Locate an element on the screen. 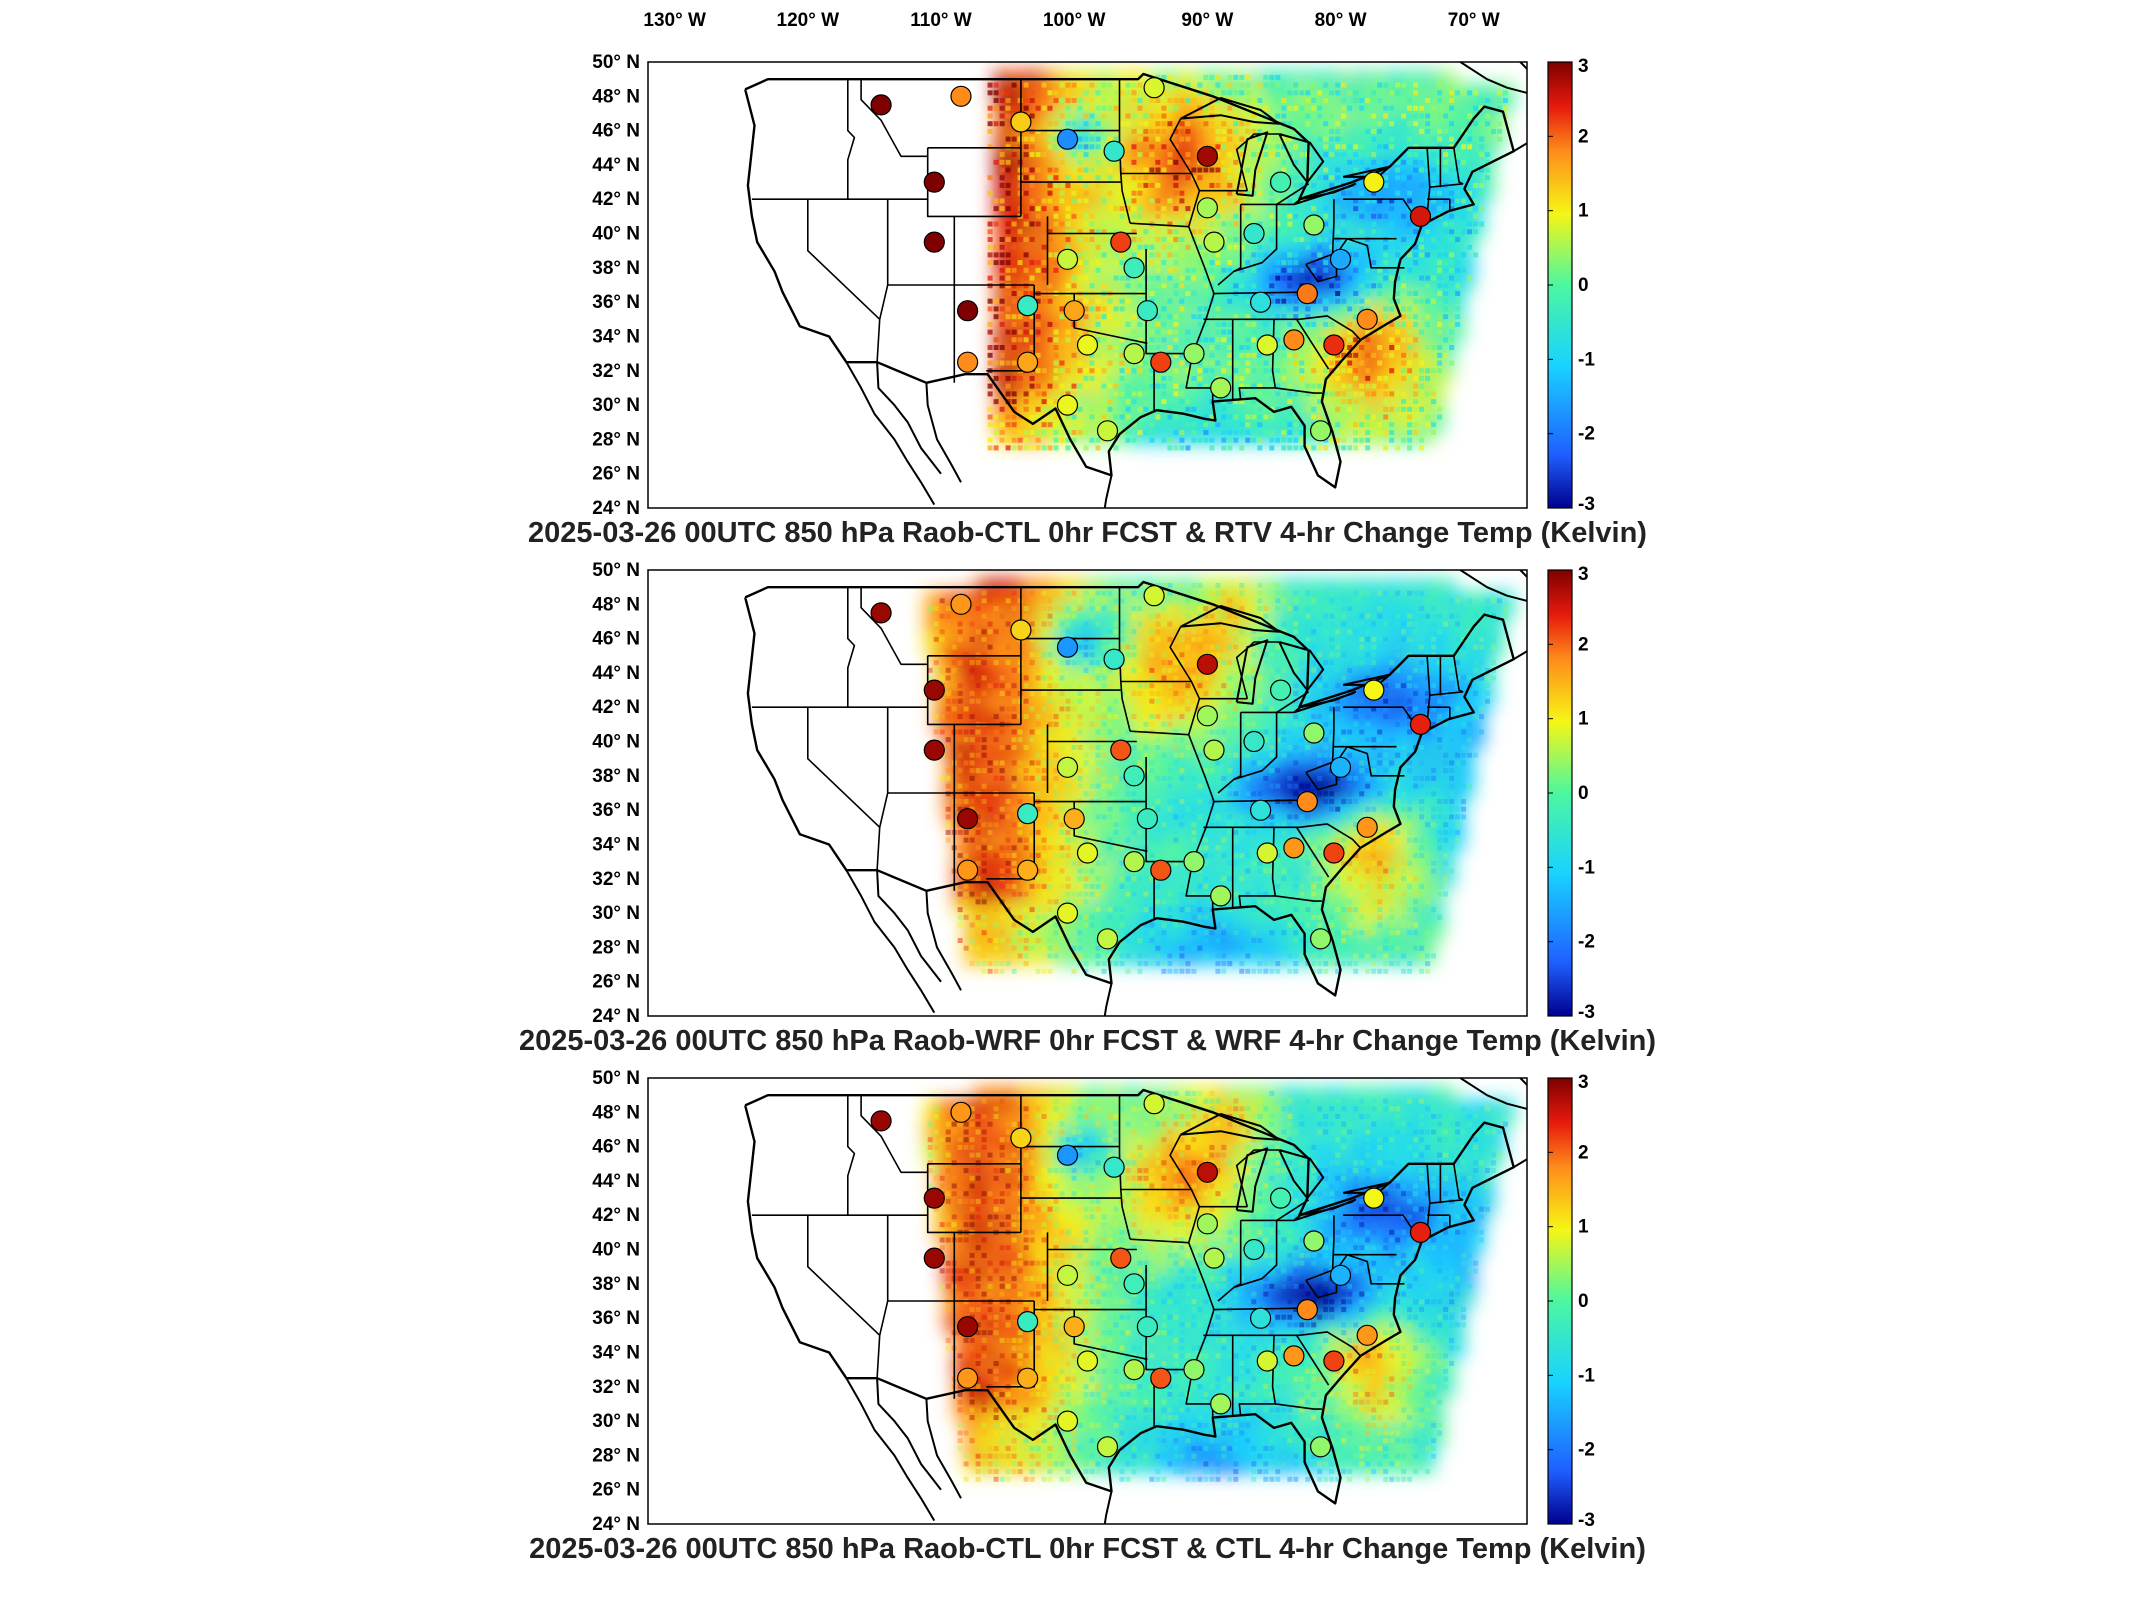 This screenshot has height=1600, width=2133. lat-tick-label: 44° N is located at coordinates (616, 1181).